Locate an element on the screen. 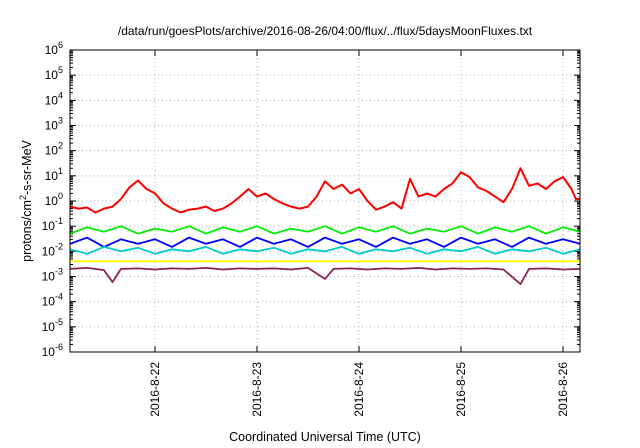  x-tick-label: 2016-8-25 is located at coordinates (461, 389).